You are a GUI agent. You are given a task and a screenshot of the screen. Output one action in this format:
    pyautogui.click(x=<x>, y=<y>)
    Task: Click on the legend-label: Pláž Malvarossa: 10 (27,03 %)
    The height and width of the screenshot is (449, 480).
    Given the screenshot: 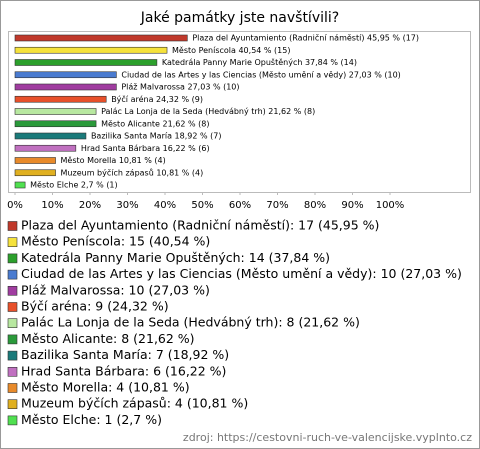 What is the action you would take?
    pyautogui.click(x=115, y=289)
    